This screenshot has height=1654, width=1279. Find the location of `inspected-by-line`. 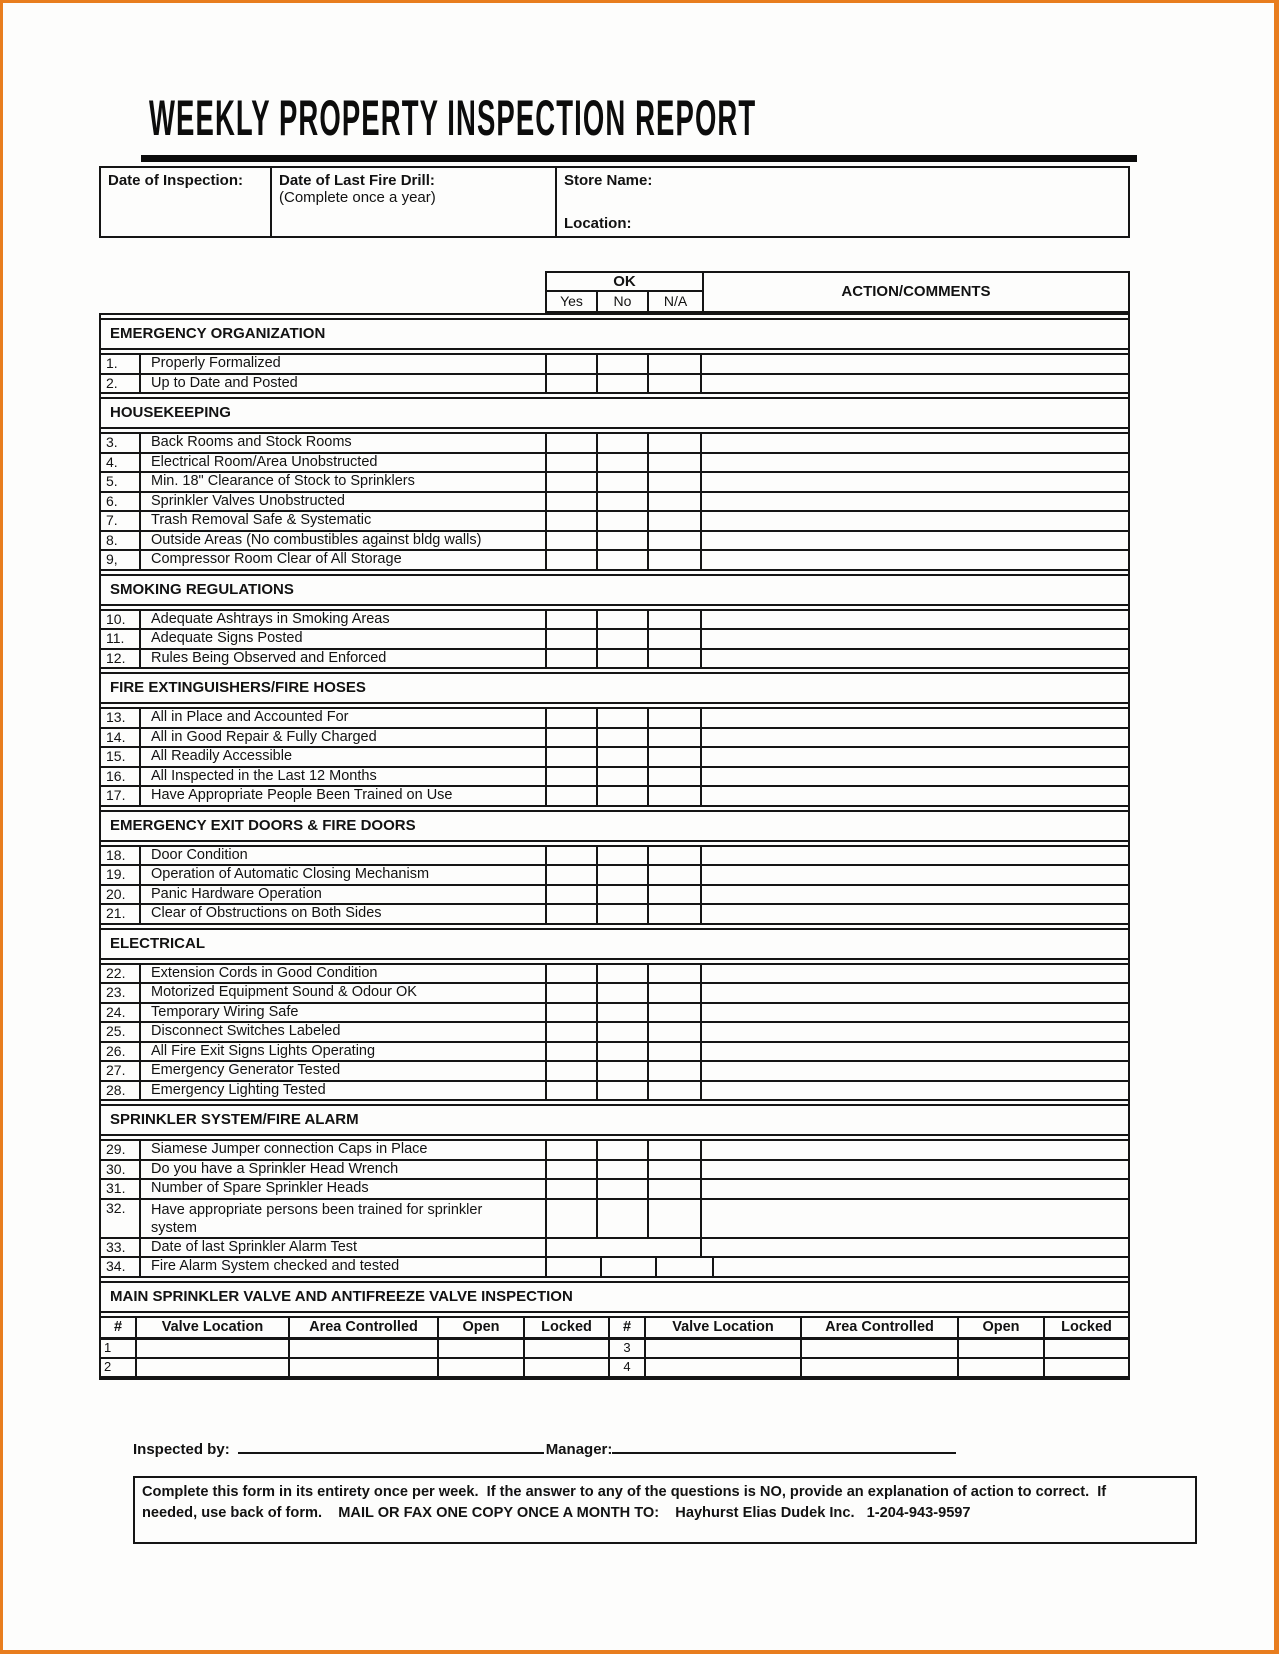

inspected-by-line is located at coordinates (390, 1446).